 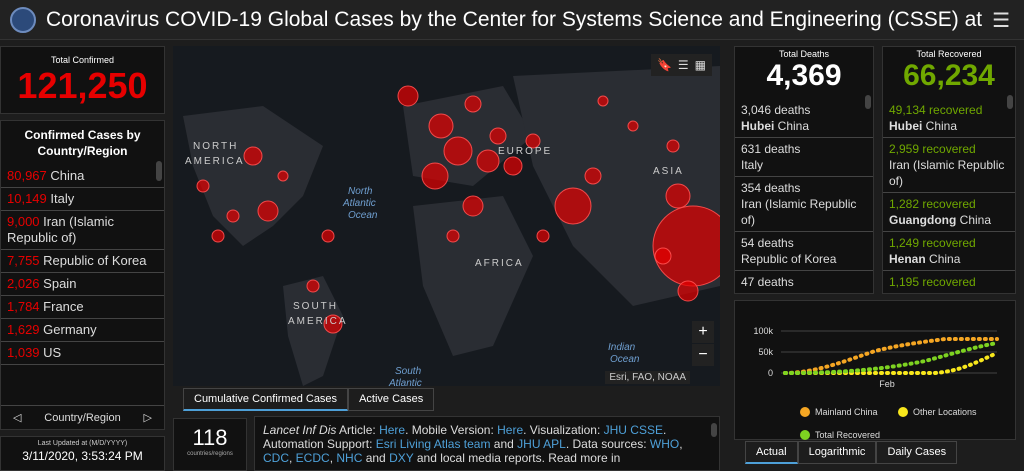 I want to click on link-ecdc: ECDC, so click(x=312, y=458).